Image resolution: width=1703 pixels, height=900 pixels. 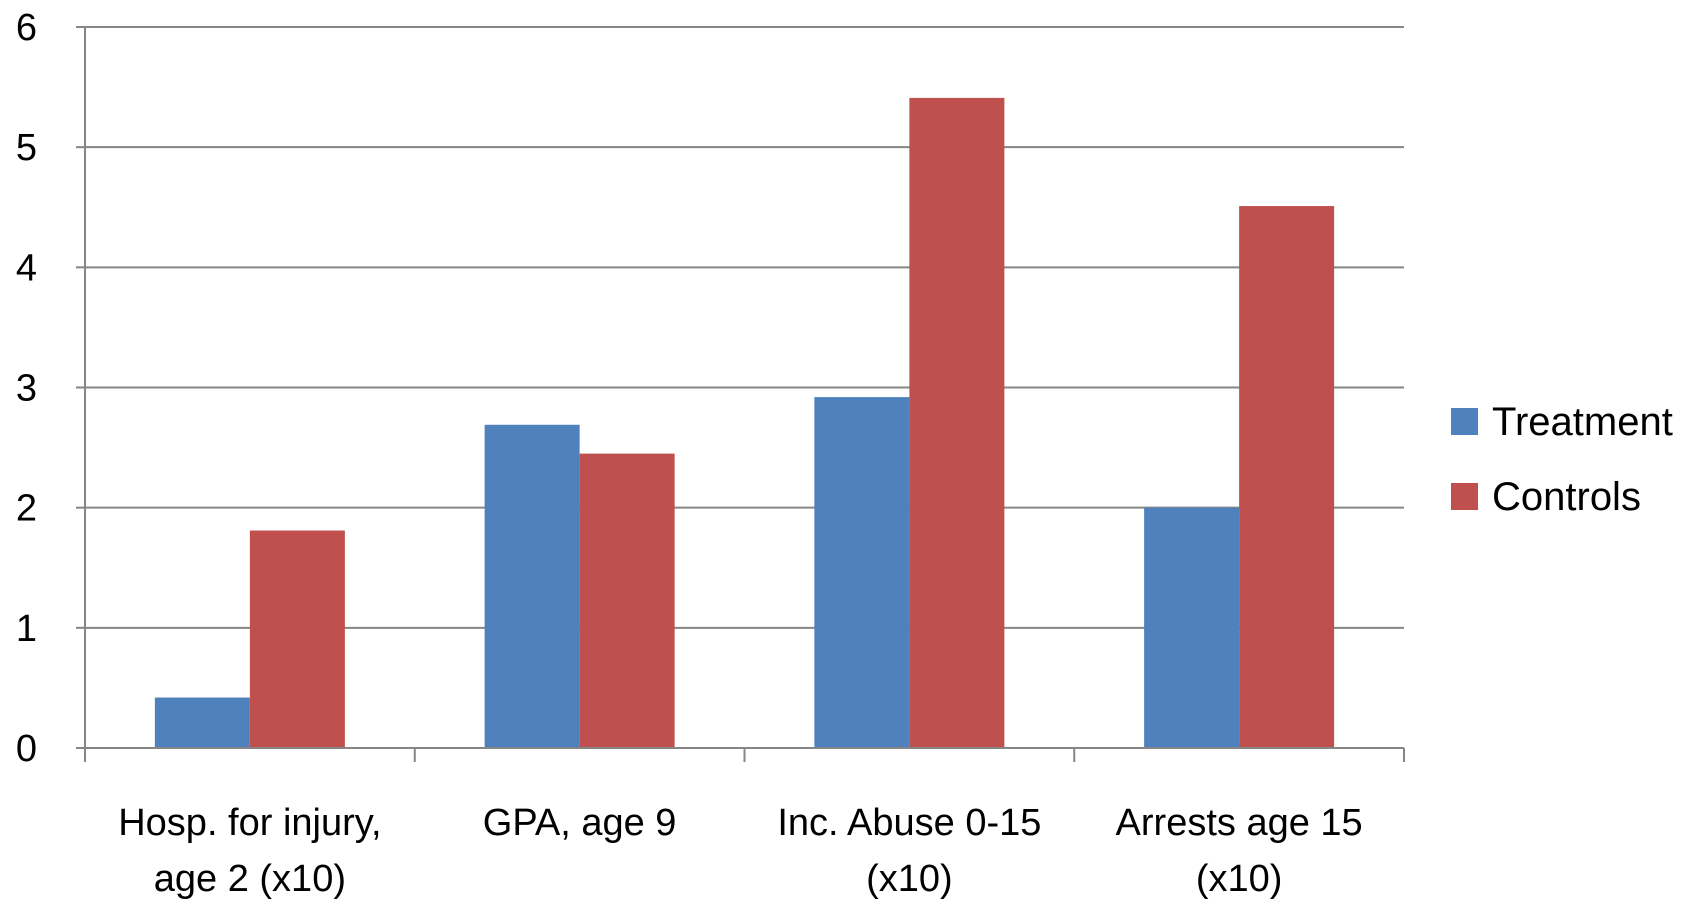 What do you see at coordinates (1566, 497) in the screenshot?
I see `legend-label-controls: Controls` at bounding box center [1566, 497].